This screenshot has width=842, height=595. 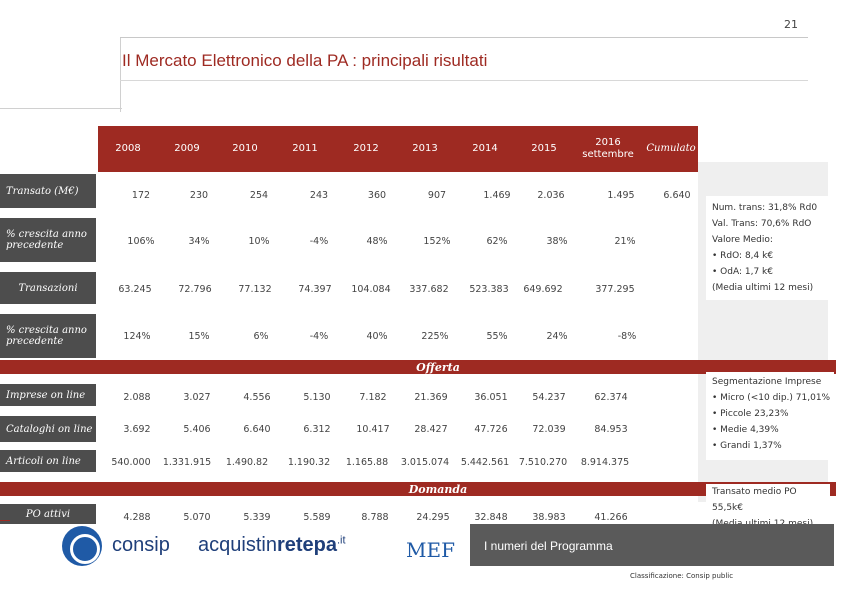 I want to click on table-cell: 21%, so click(x=625, y=241).